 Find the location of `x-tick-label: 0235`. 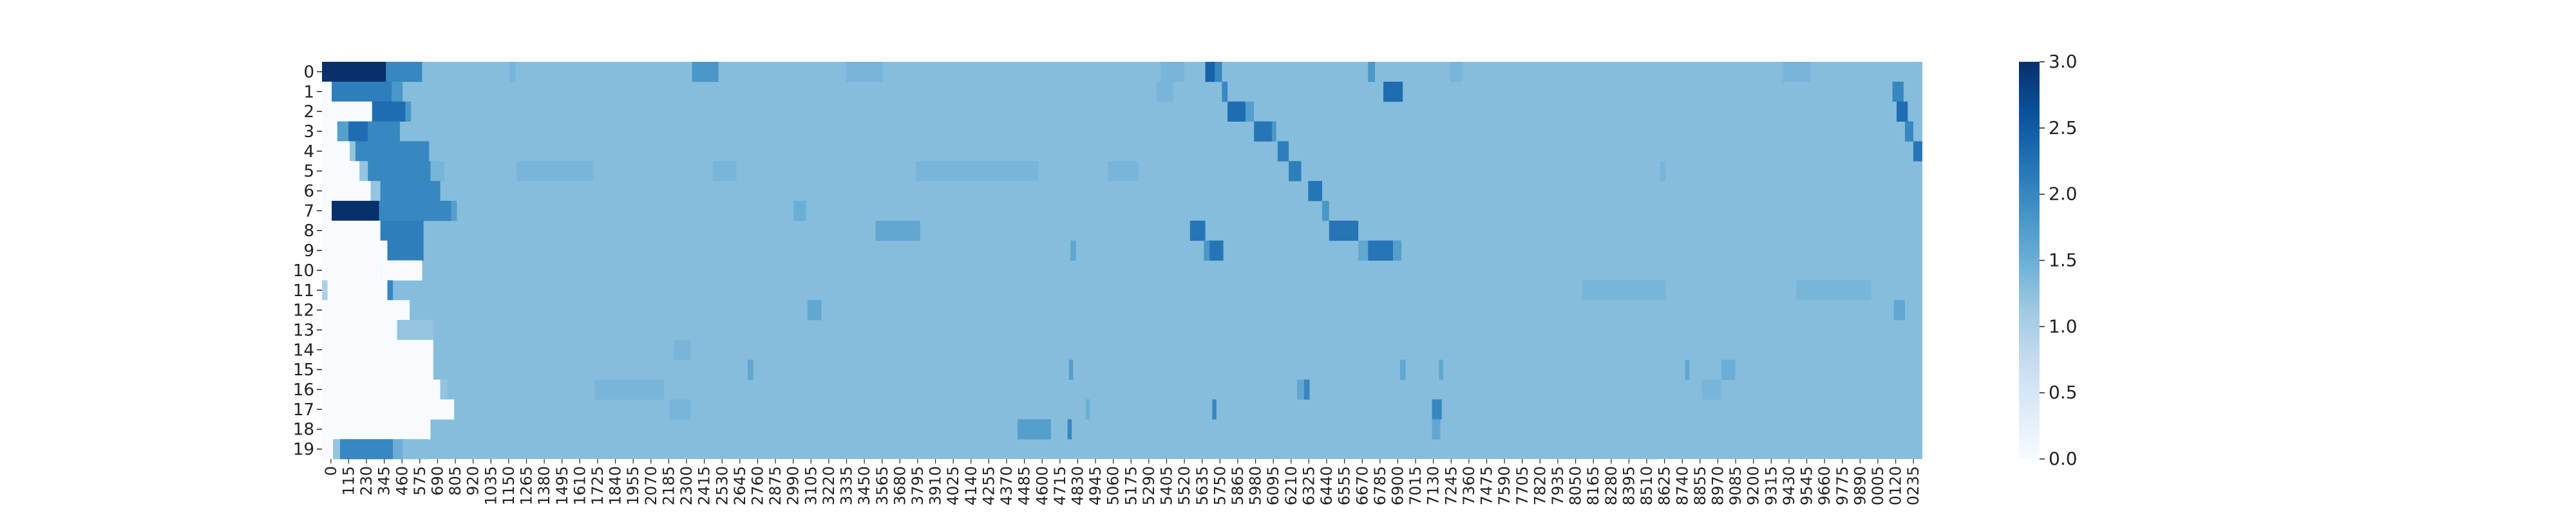

x-tick-label: 0235 is located at coordinates (1913, 486).